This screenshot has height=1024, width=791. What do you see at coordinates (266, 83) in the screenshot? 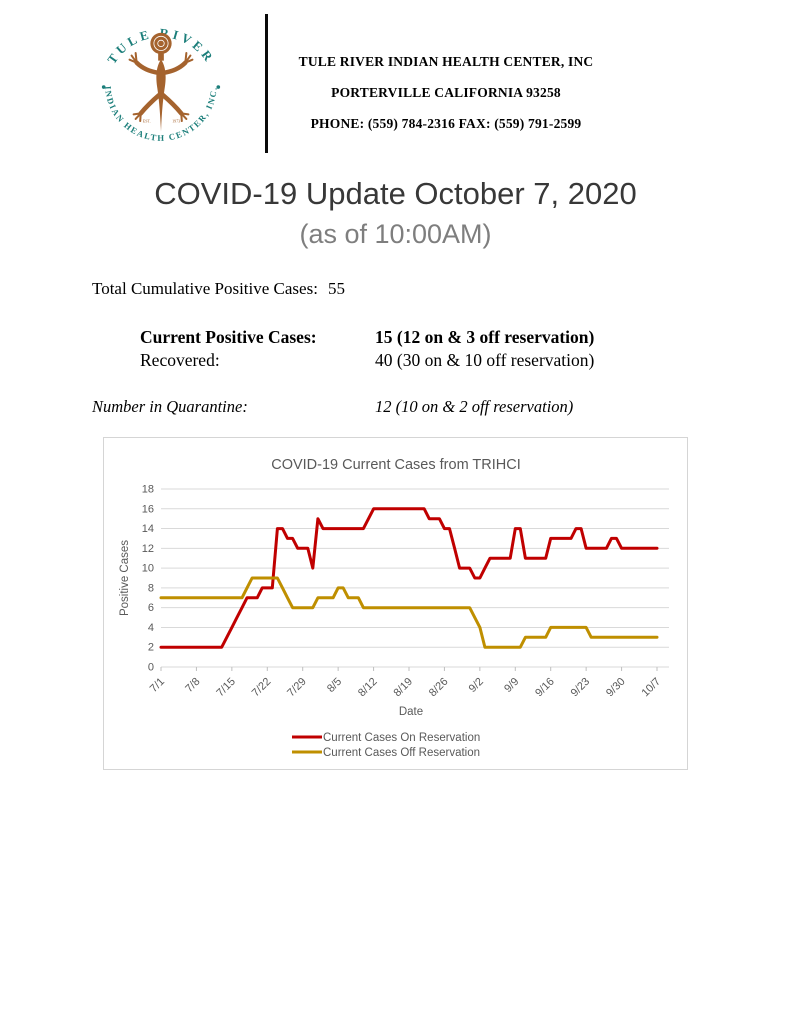
I see `header-divider` at bounding box center [266, 83].